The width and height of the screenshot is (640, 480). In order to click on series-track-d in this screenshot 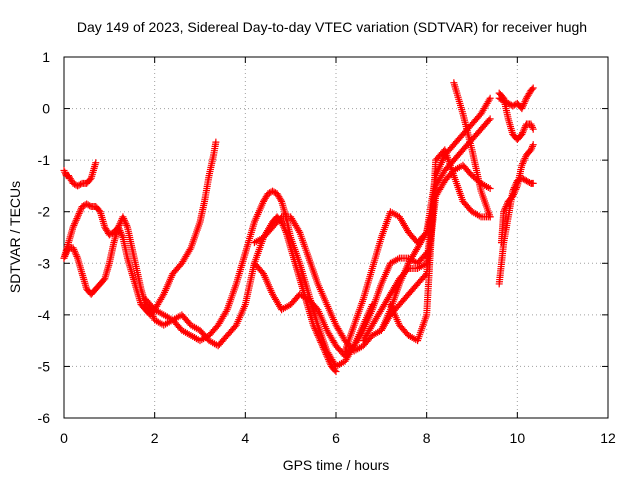, I will do `click(259, 278)`.